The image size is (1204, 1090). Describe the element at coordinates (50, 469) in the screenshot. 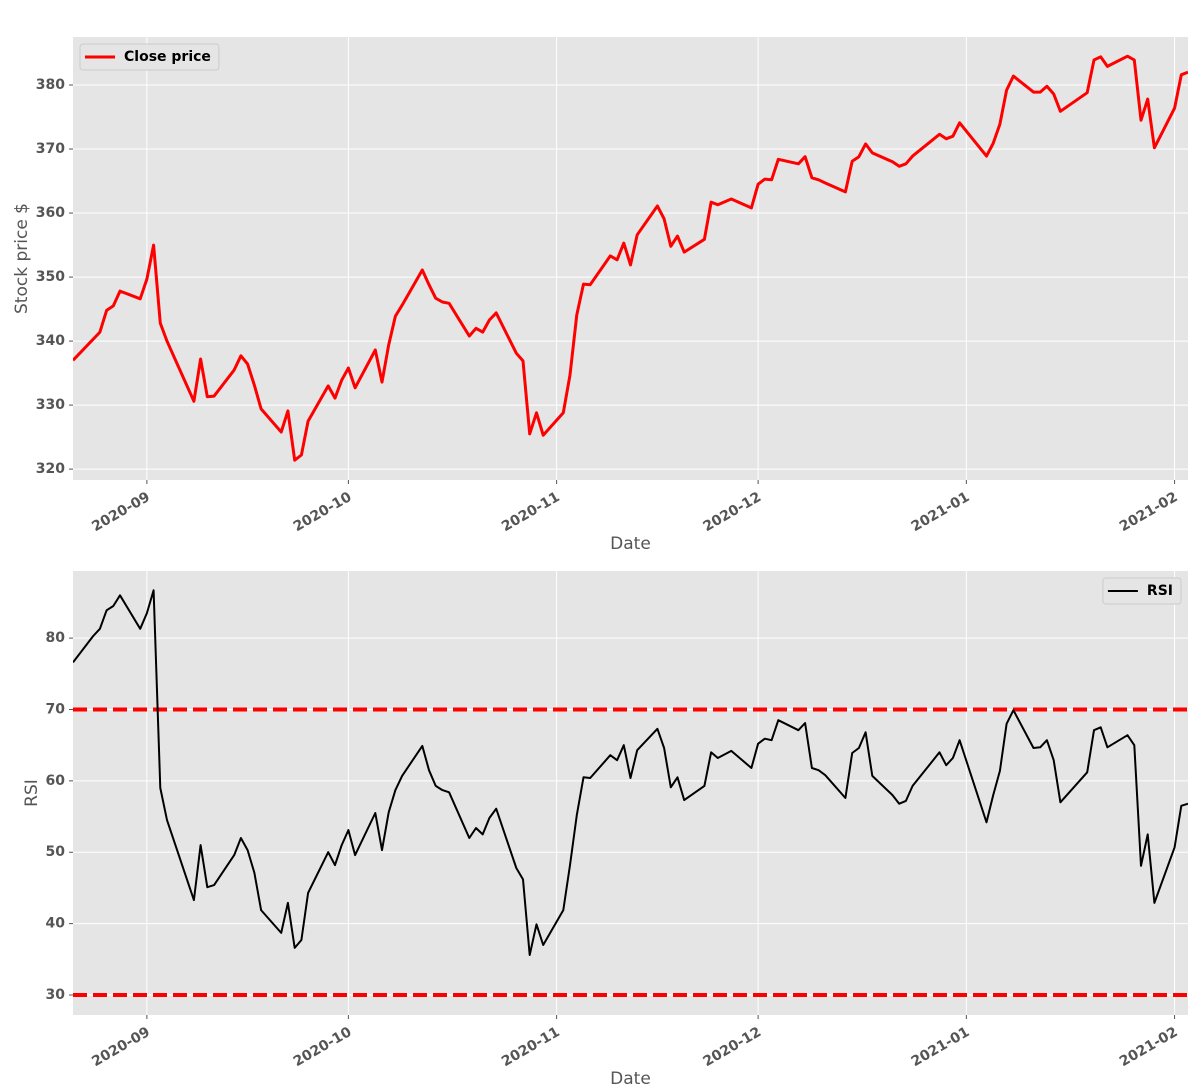

I see `y-tick-label: 320` at that location.